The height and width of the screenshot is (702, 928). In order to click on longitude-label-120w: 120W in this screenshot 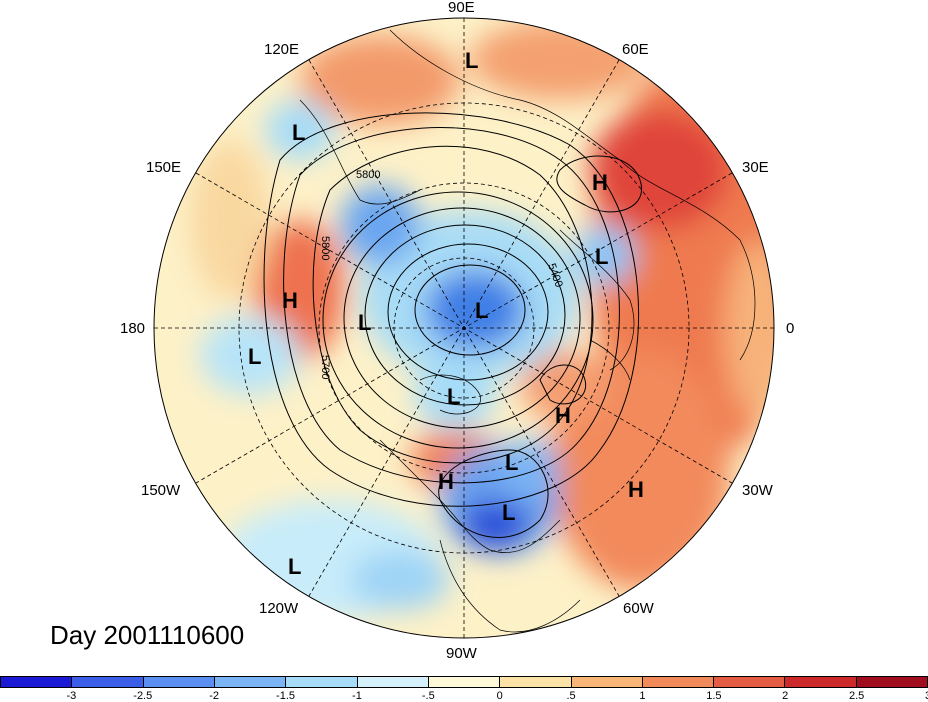, I will do `click(279, 608)`.